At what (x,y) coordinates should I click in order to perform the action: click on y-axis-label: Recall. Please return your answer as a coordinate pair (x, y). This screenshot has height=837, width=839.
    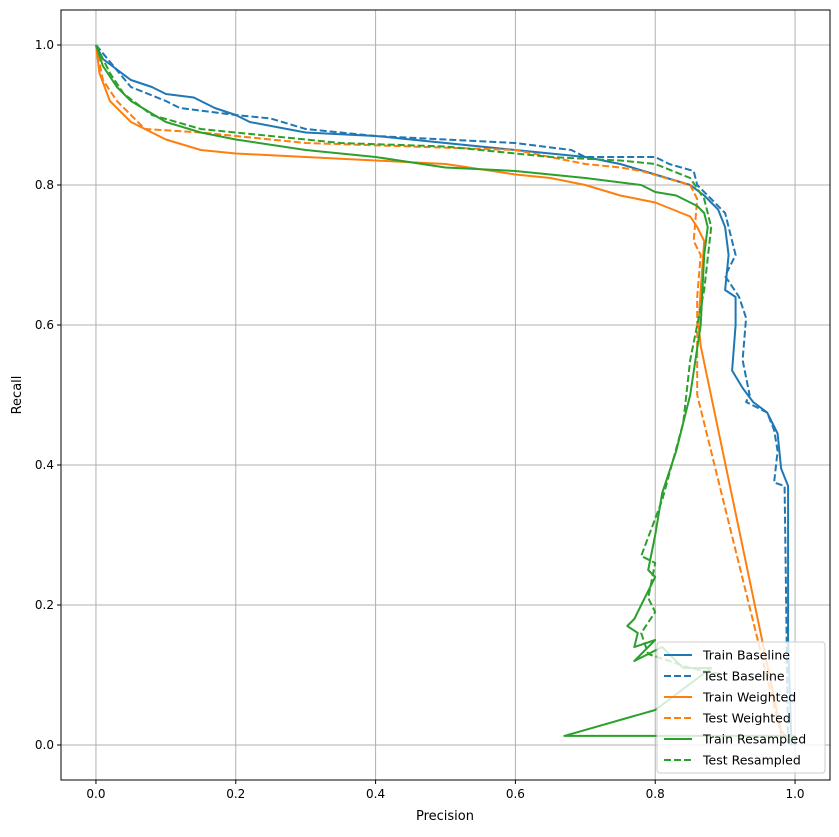
    Looking at the image, I should click on (17, 395).